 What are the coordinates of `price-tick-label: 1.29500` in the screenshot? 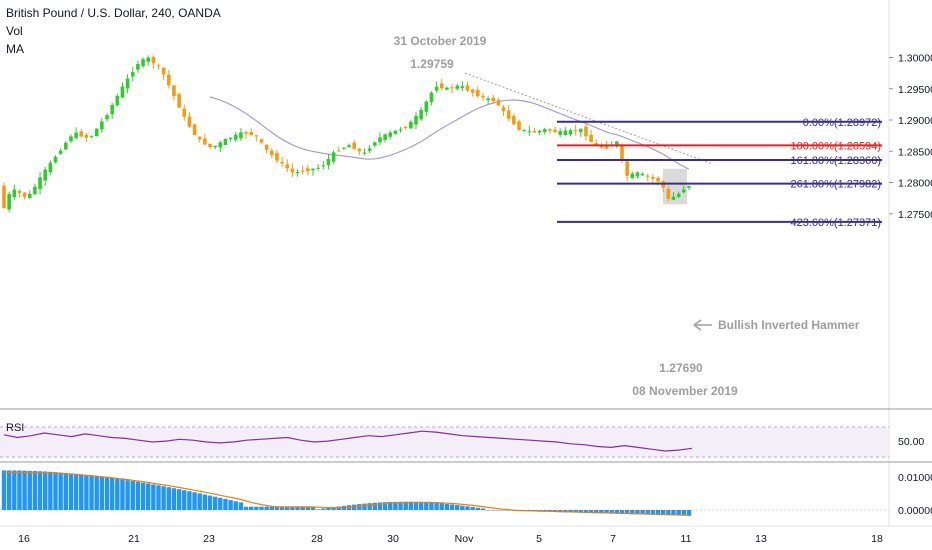 It's located at (915, 90).